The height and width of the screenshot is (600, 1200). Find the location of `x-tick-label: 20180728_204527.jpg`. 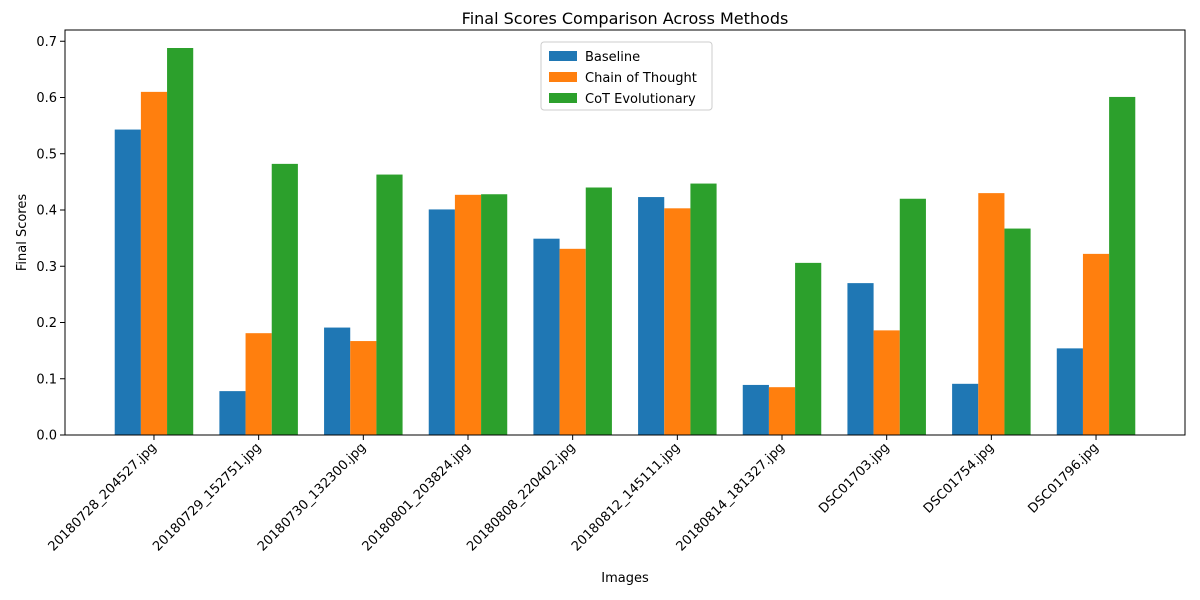

x-tick-label: 20180728_204527.jpg is located at coordinates (103, 497).